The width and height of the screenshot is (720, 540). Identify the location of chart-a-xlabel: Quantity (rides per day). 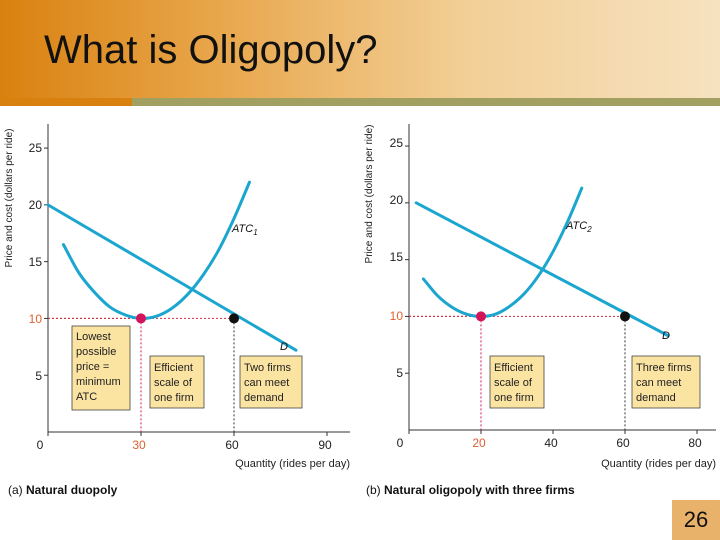
(292, 464).